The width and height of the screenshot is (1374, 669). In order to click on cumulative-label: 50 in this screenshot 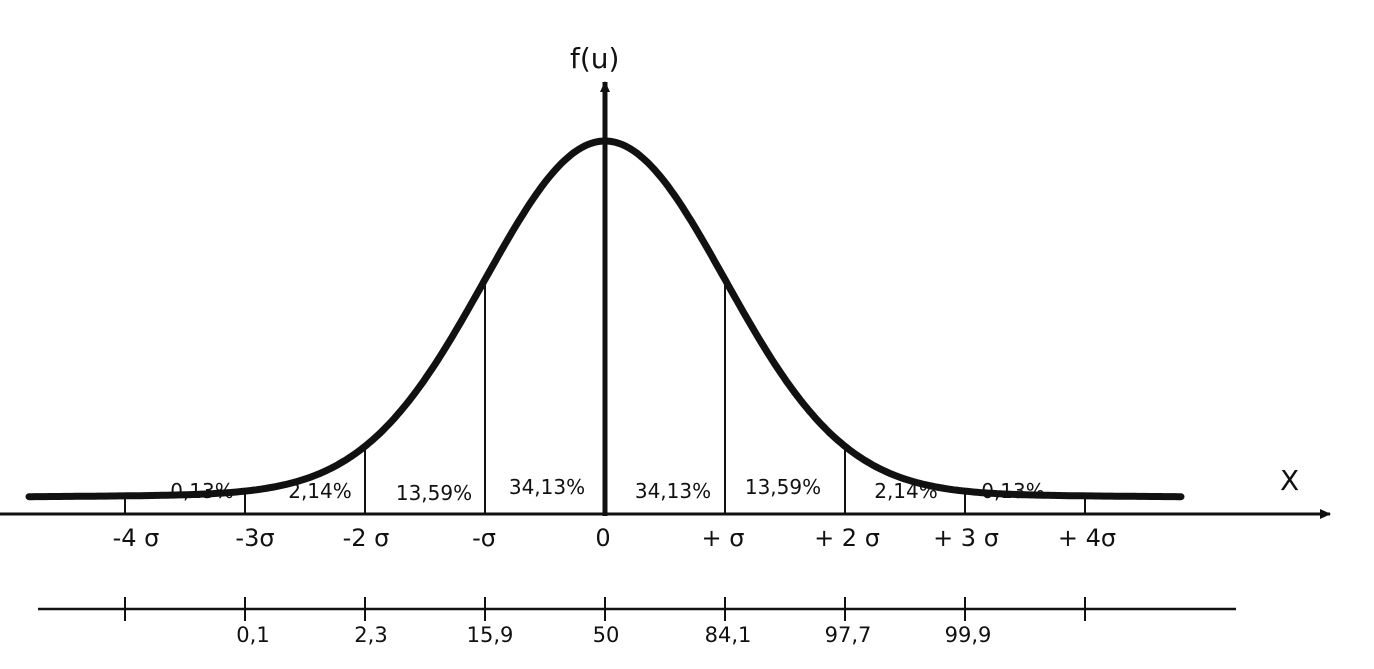, I will do `click(606, 635)`.